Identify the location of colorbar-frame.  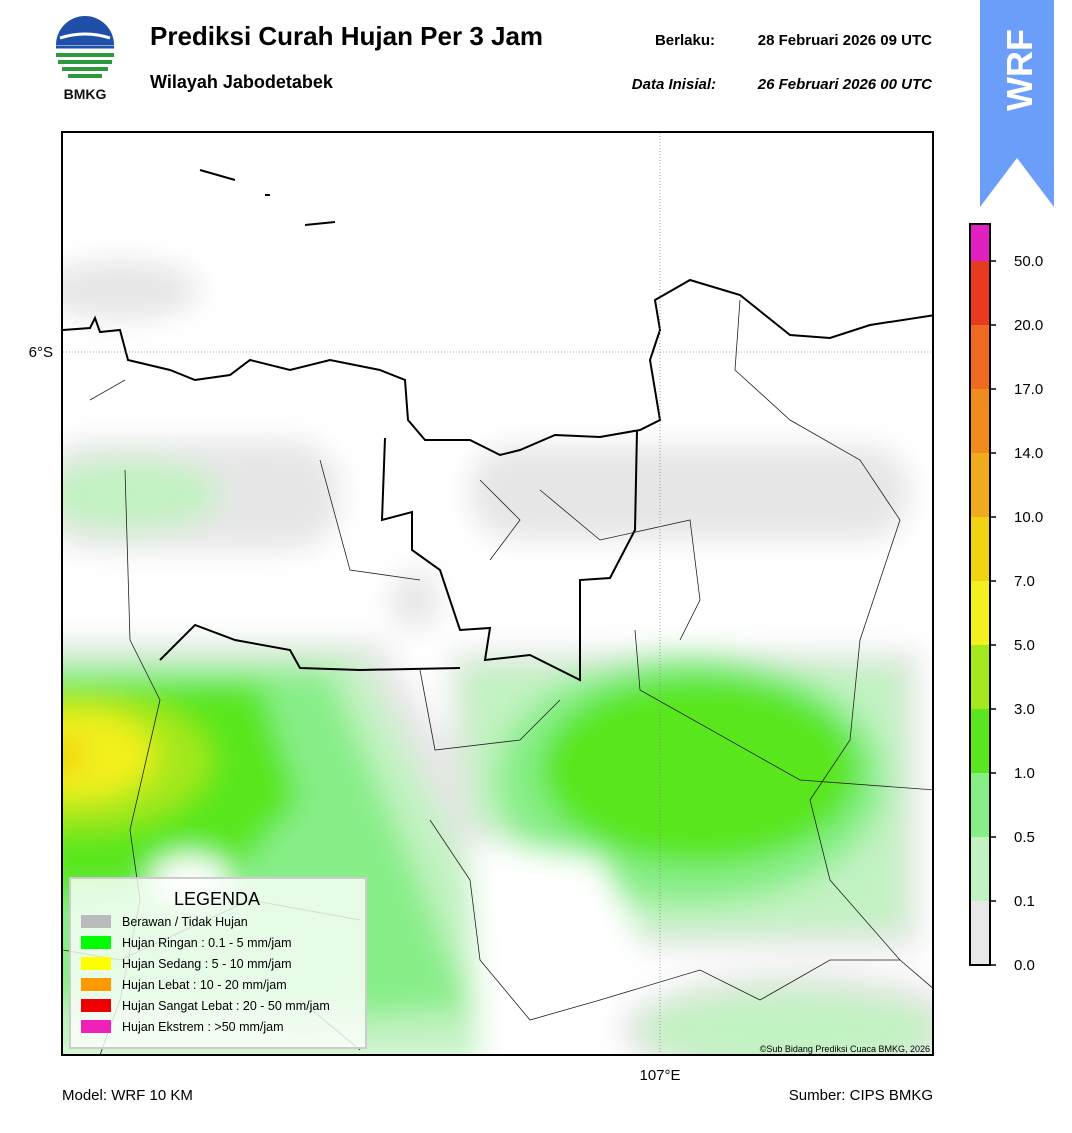
(980, 594).